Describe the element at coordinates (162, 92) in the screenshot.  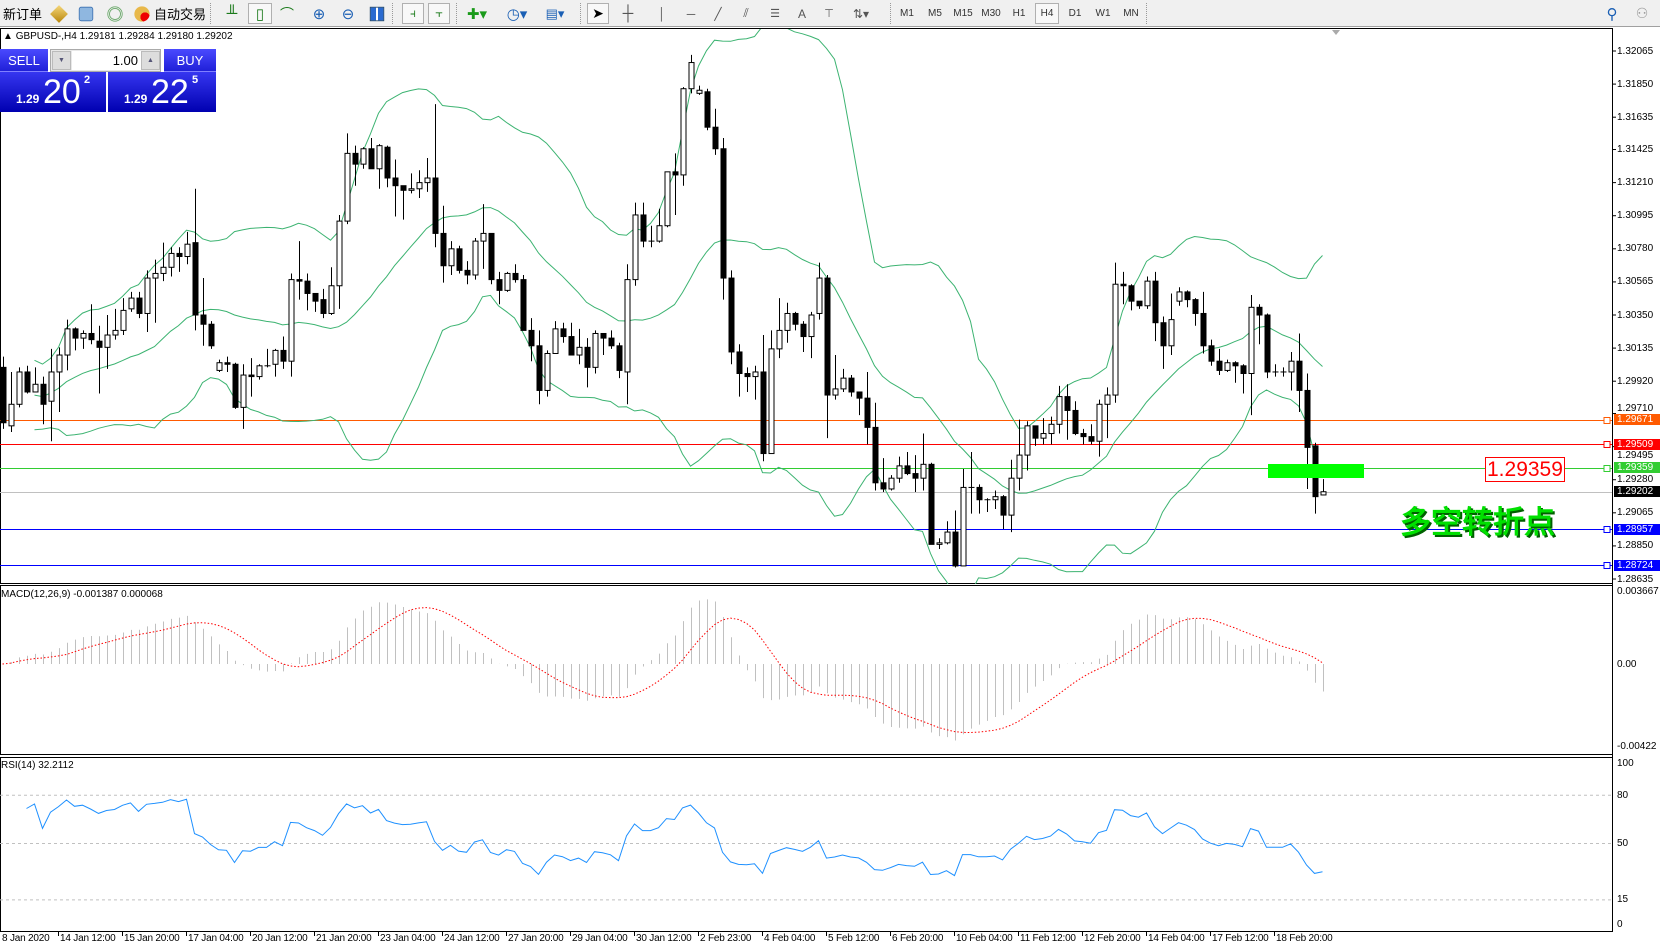
I see `buy-price: 1.29 22 5` at that location.